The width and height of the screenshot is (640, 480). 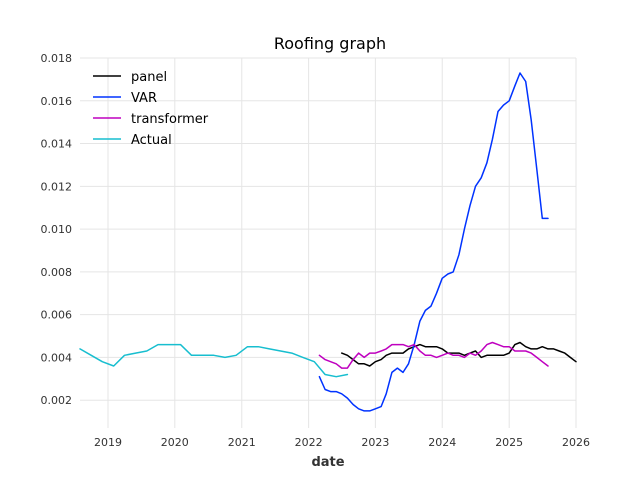 I want to click on x-tick-label: 2025, so click(x=509, y=442).